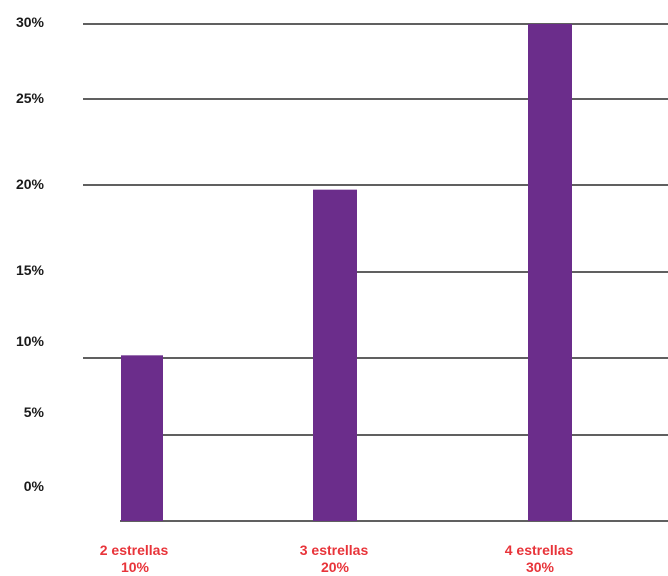 This screenshot has width=668, height=576. What do you see at coordinates (135, 567) in the screenshot?
I see `value-label: 10%` at bounding box center [135, 567].